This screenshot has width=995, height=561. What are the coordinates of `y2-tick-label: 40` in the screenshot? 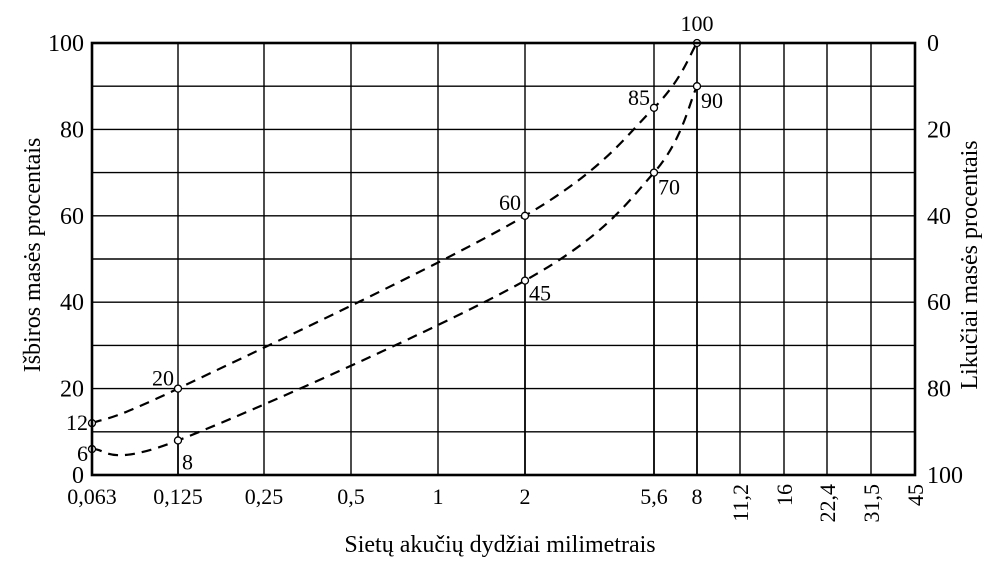 It's located at (939, 217).